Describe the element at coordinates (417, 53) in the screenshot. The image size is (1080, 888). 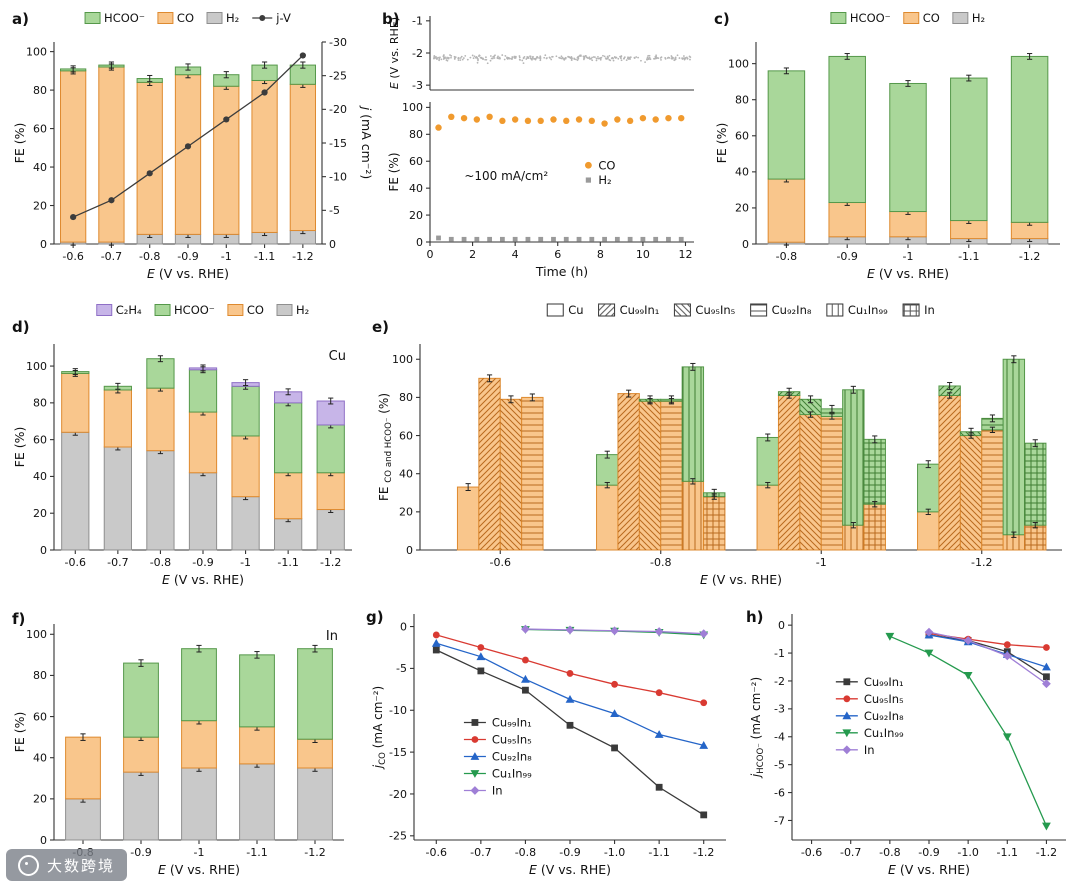
I see `svg-text: -2` at that location.